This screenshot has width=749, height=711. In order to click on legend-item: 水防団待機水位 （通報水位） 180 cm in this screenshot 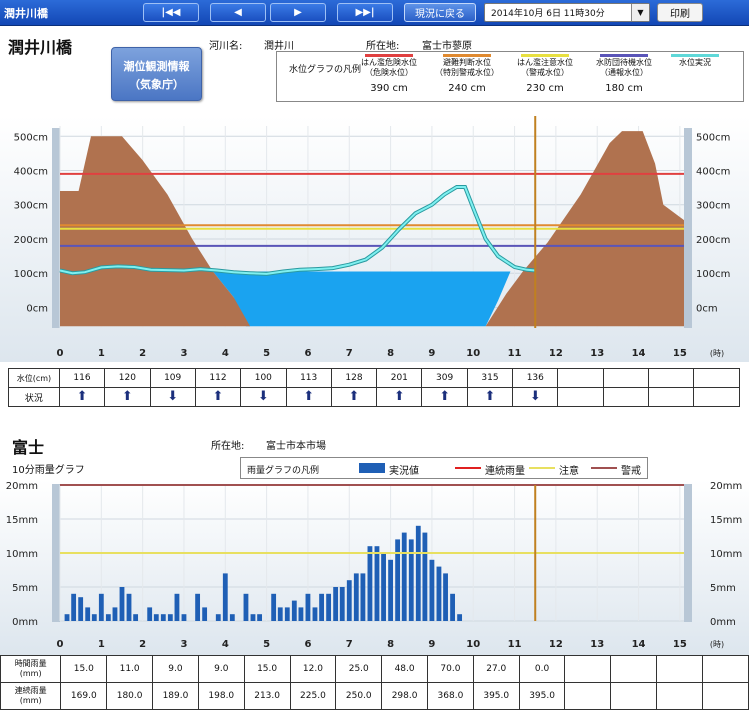, I will do `click(624, 74)`.